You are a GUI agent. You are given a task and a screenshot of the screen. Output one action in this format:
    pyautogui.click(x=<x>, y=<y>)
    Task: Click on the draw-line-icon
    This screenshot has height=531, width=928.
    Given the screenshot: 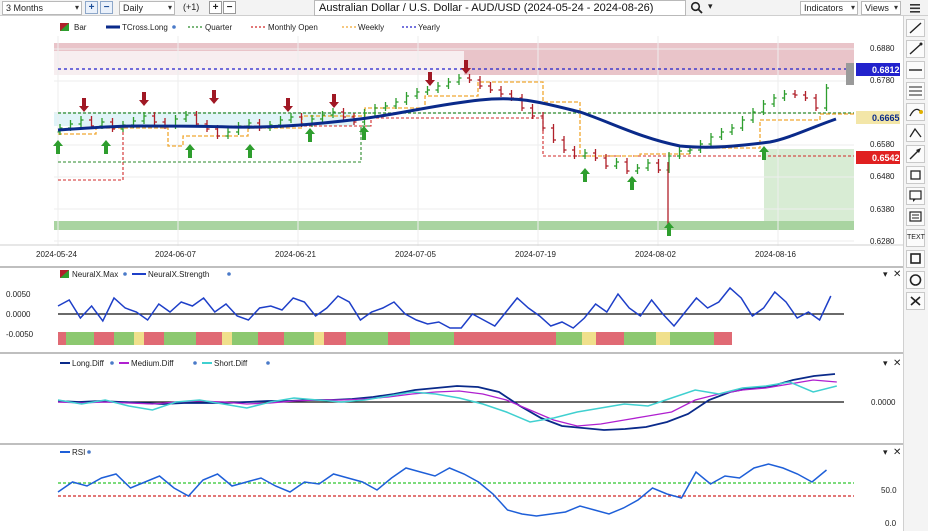 What is the action you would take?
    pyautogui.click(x=915, y=28)
    